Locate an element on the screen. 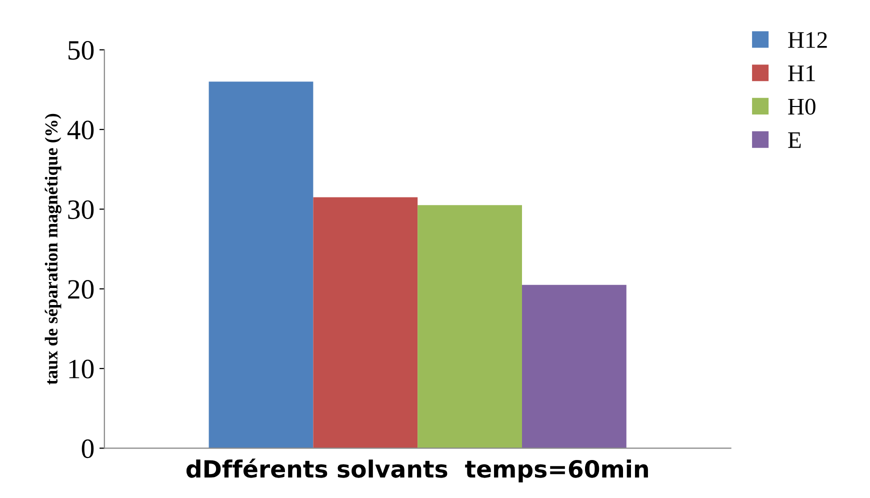 The width and height of the screenshot is (870, 498). x-axis-title: dDfférents solvants temps=60min is located at coordinates (417, 470).